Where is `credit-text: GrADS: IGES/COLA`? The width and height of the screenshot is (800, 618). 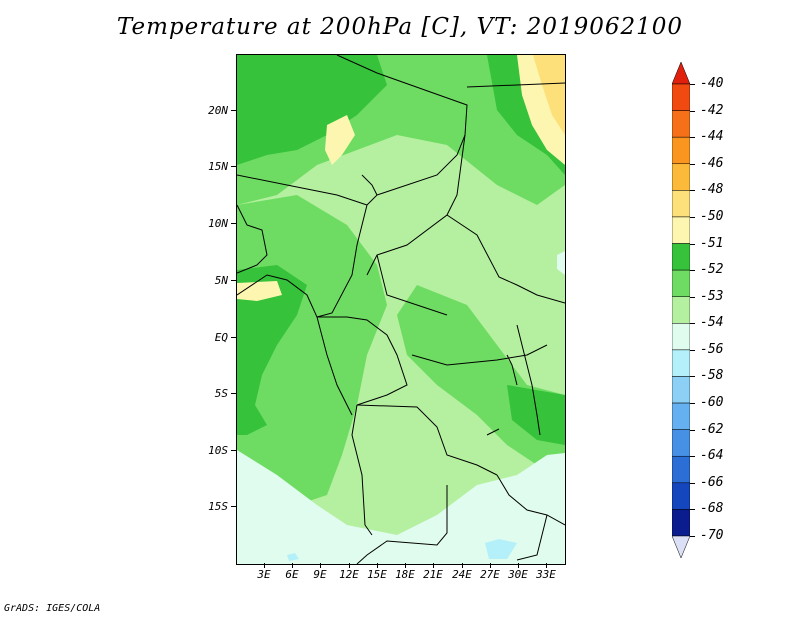
credit-text: GrADS: IGES/COLA is located at coordinates (52, 608).